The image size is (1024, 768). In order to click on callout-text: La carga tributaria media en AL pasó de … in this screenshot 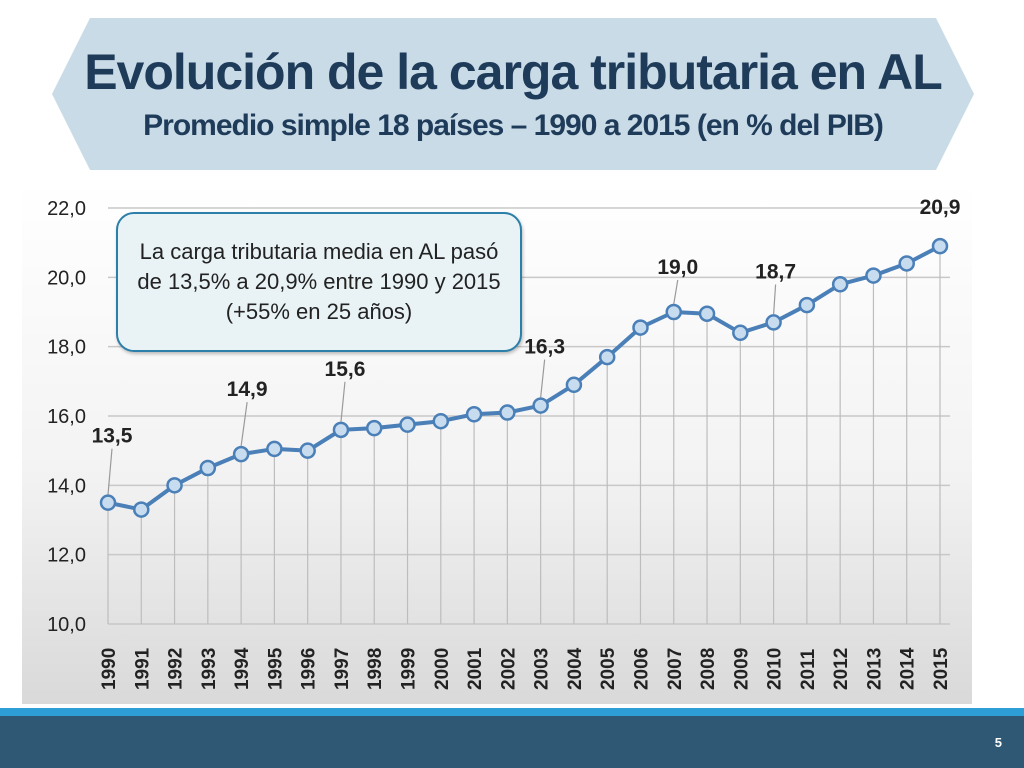, I will do `click(319, 281)`.